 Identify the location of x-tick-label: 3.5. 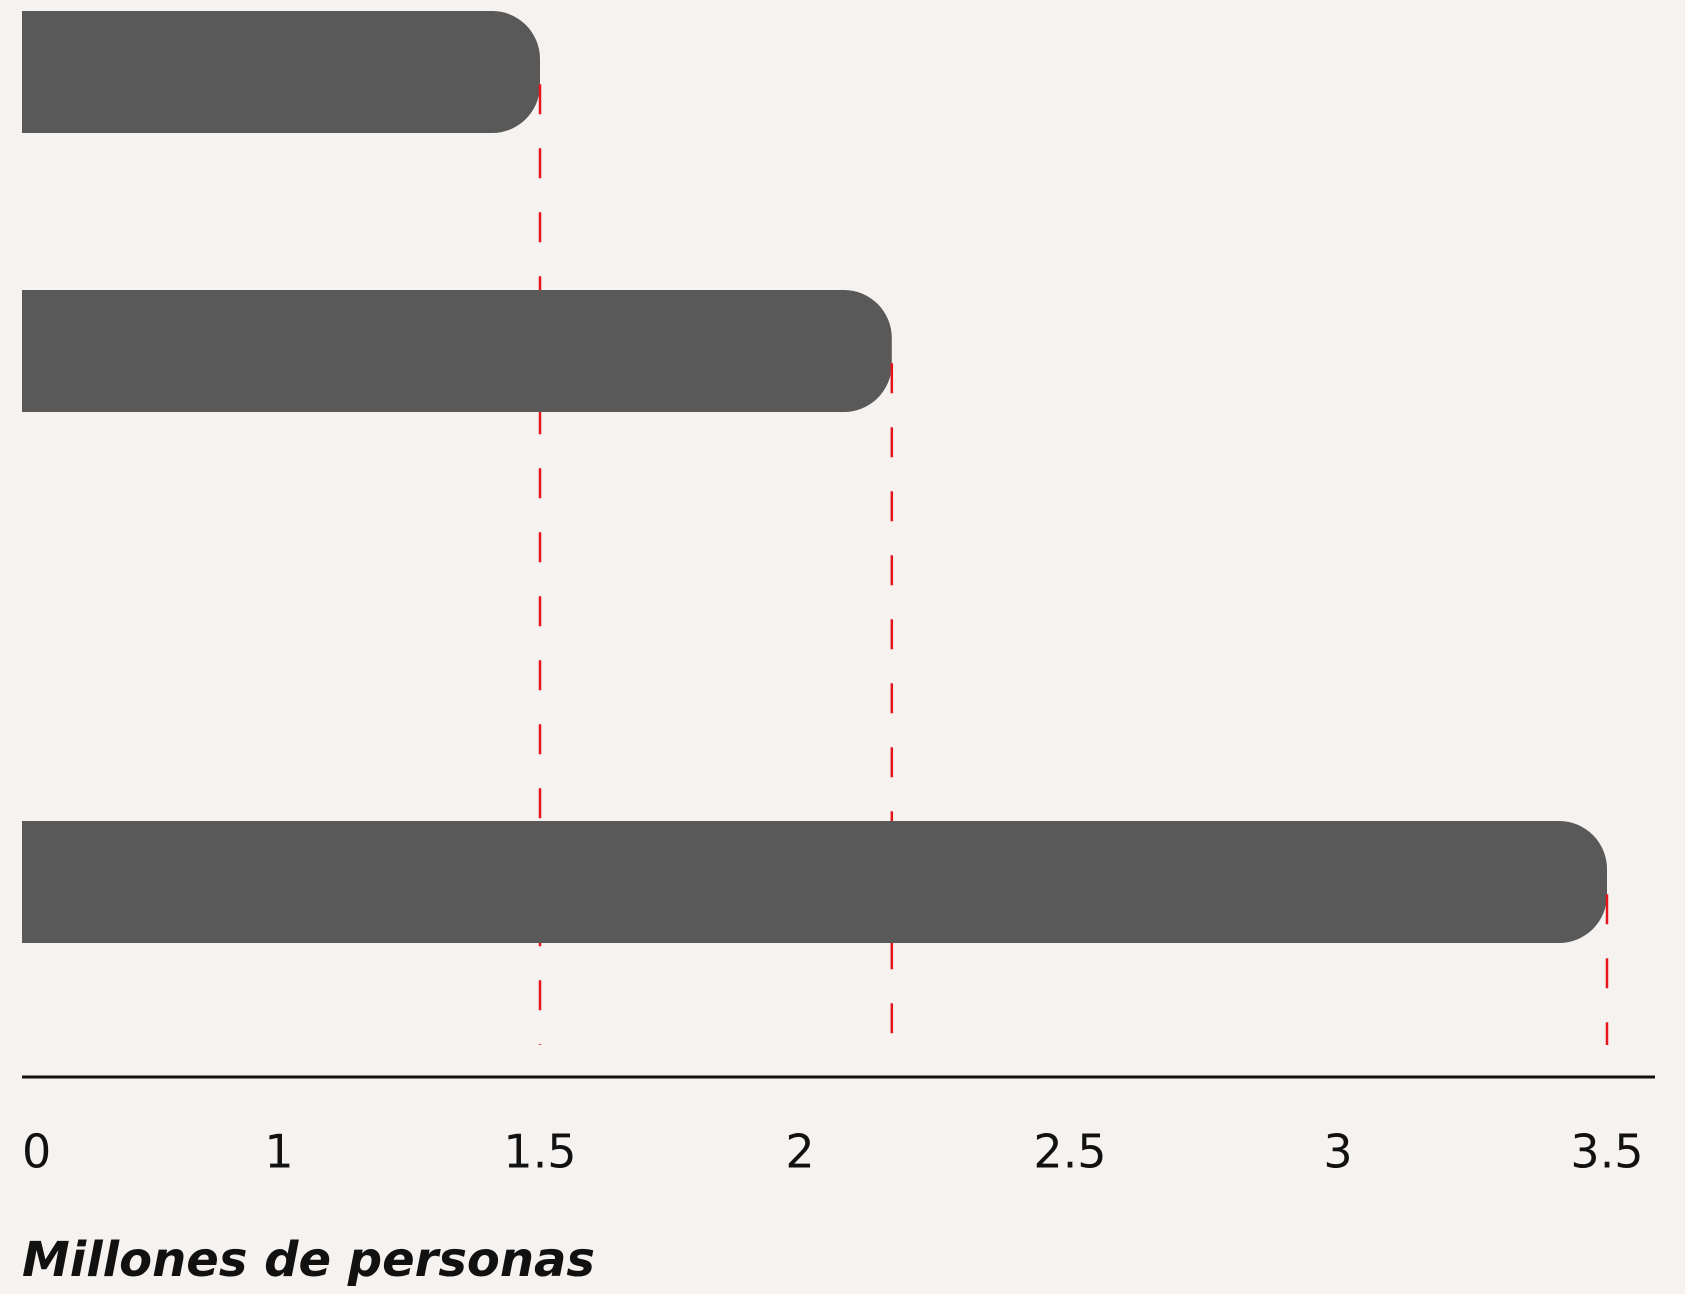
(1606, 1152).